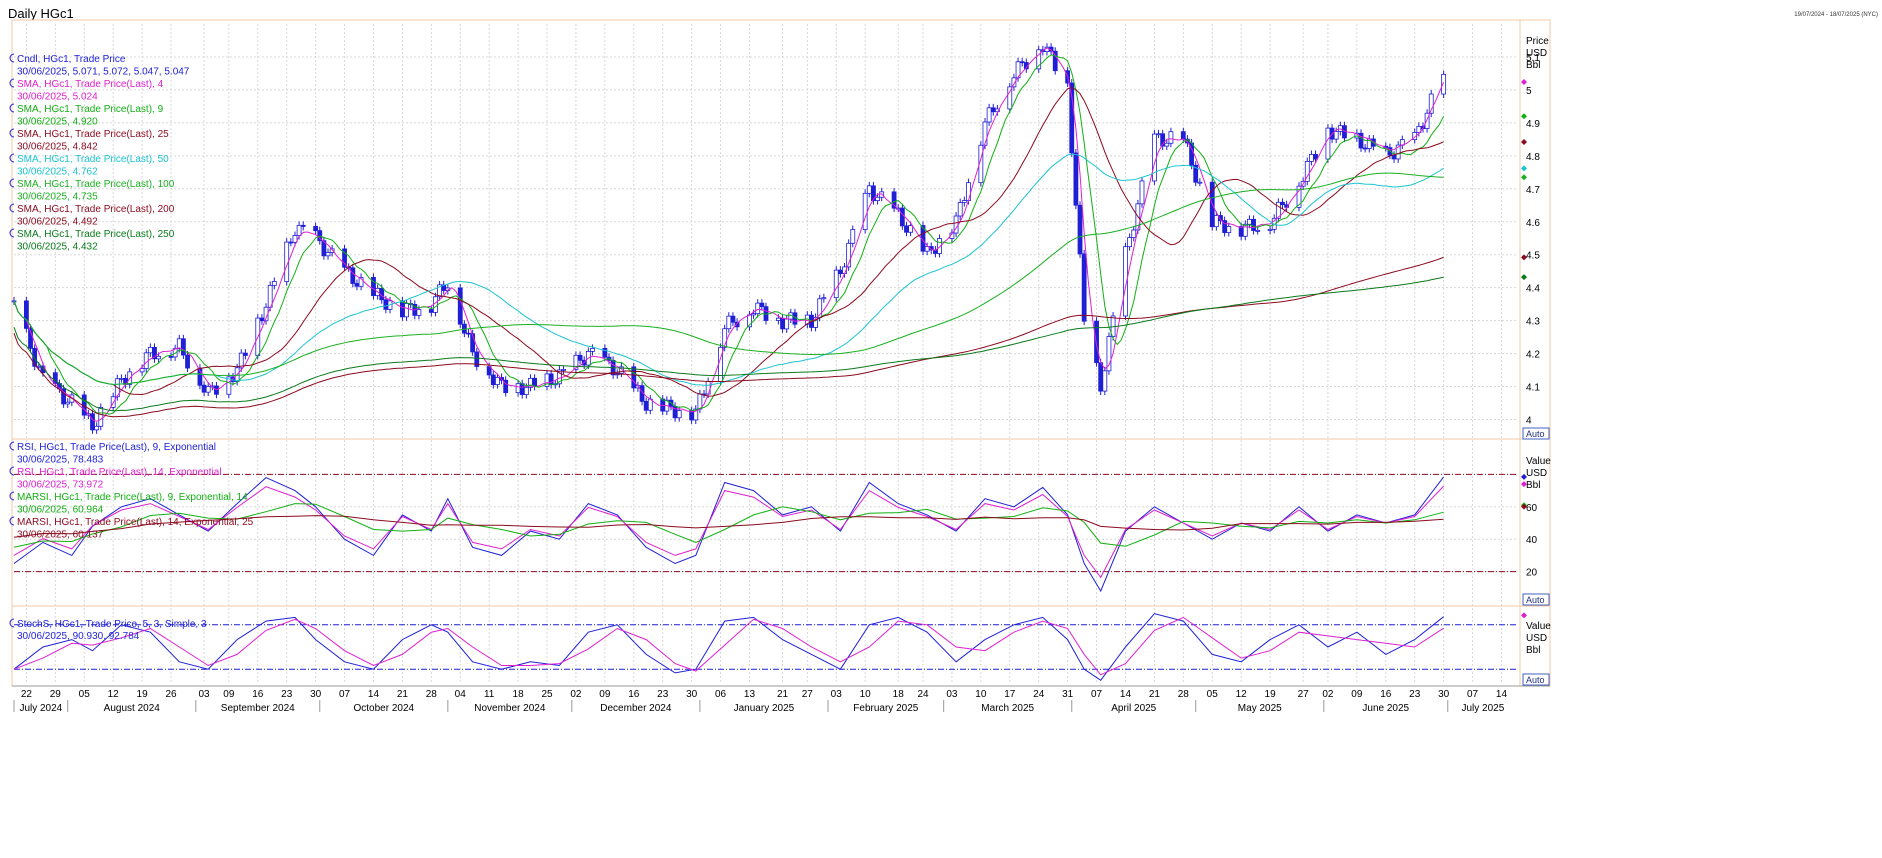  I want to click on month-label: August 2024, so click(132, 708).